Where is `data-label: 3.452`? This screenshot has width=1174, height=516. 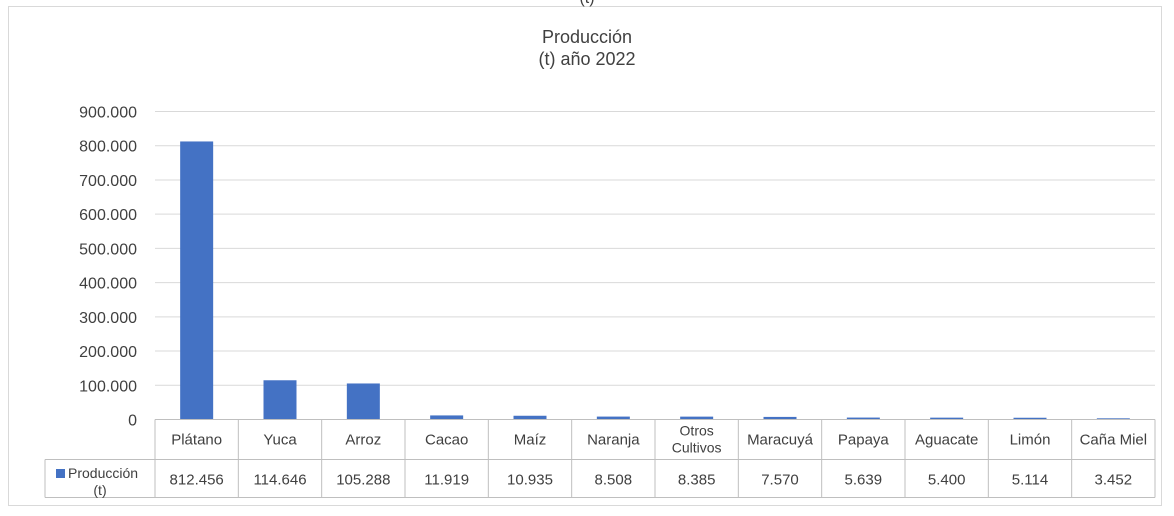 data-label: 3.452 is located at coordinates (1114, 480).